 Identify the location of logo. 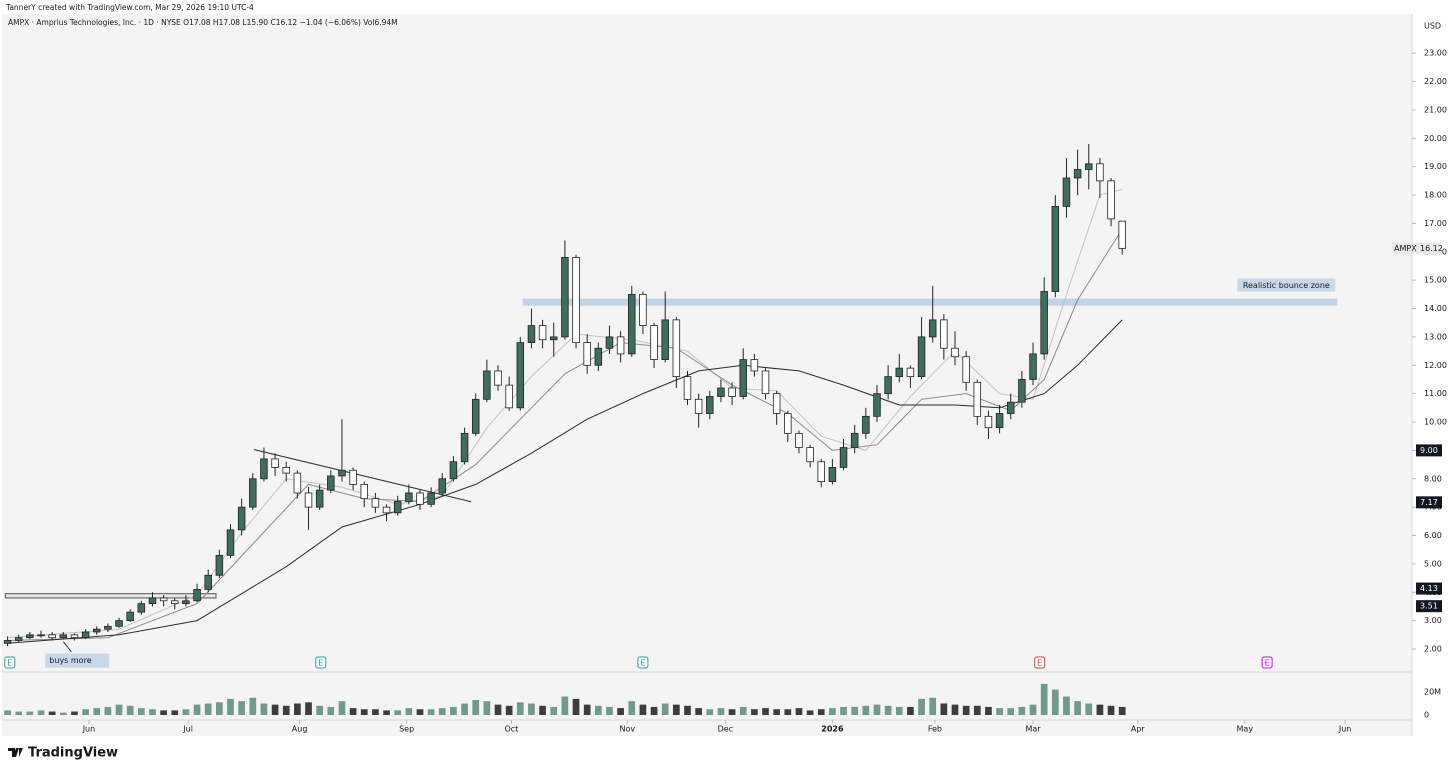
(15, 752).